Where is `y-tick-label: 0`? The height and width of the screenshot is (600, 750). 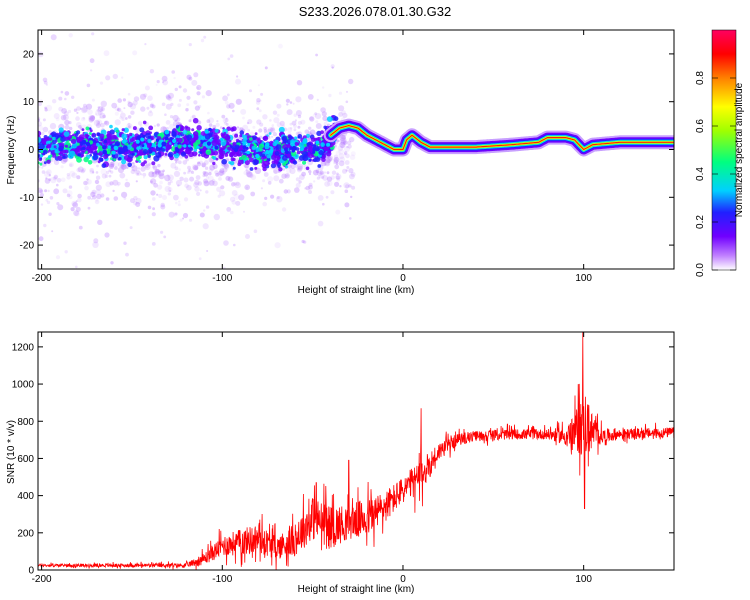
y-tick-label: 0 is located at coordinates (31, 150).